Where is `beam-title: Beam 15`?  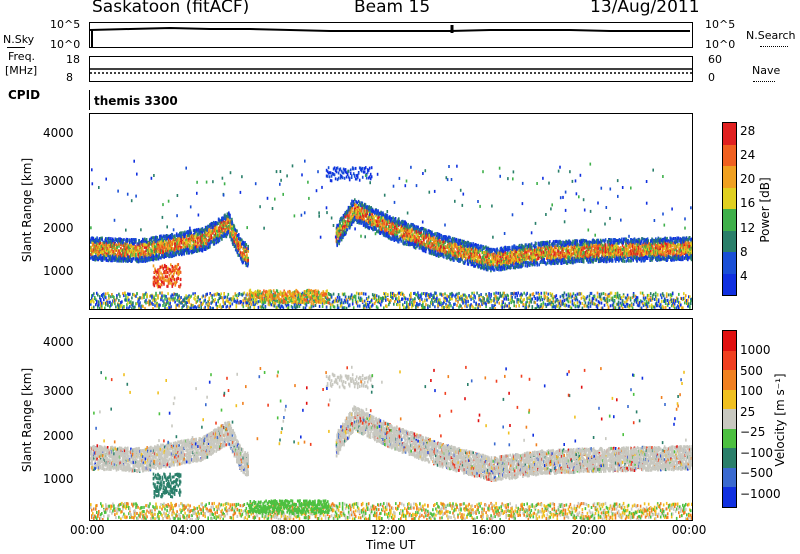 beam-title: Beam 15 is located at coordinates (392, 8).